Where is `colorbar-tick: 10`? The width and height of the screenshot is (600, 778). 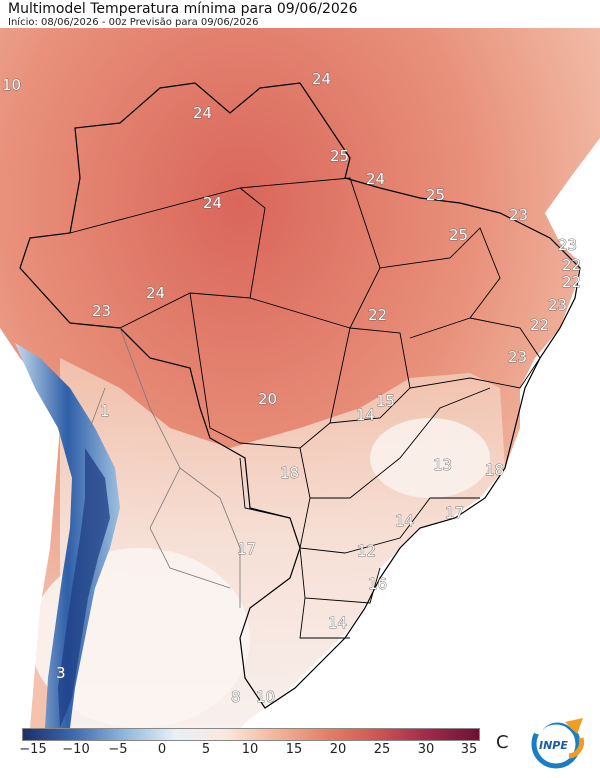
colorbar-tick: 10 is located at coordinates (250, 749).